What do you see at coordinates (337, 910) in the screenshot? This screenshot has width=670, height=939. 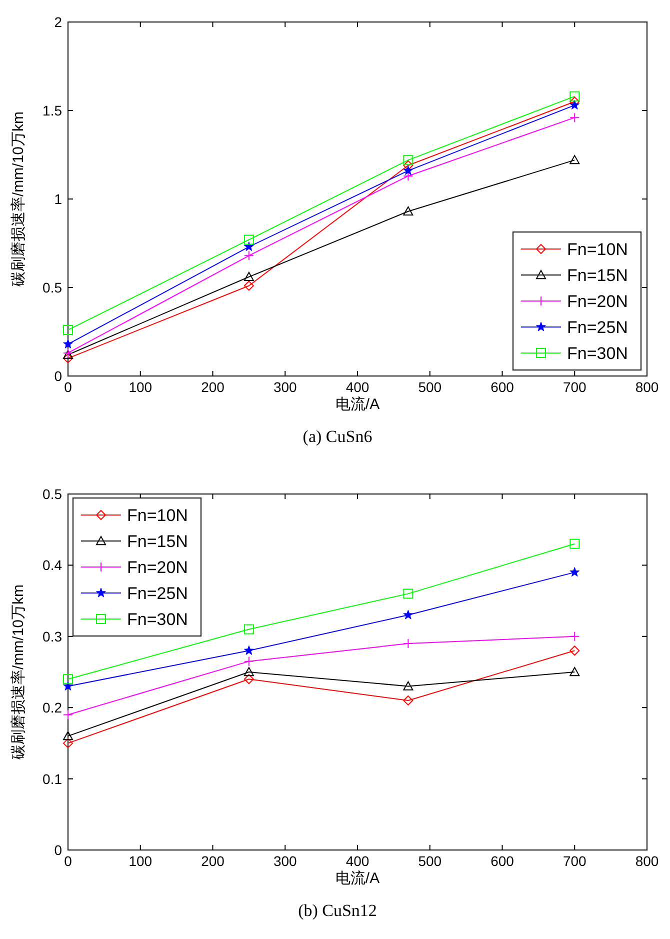 I see `text: (b) CuSn12` at bounding box center [337, 910].